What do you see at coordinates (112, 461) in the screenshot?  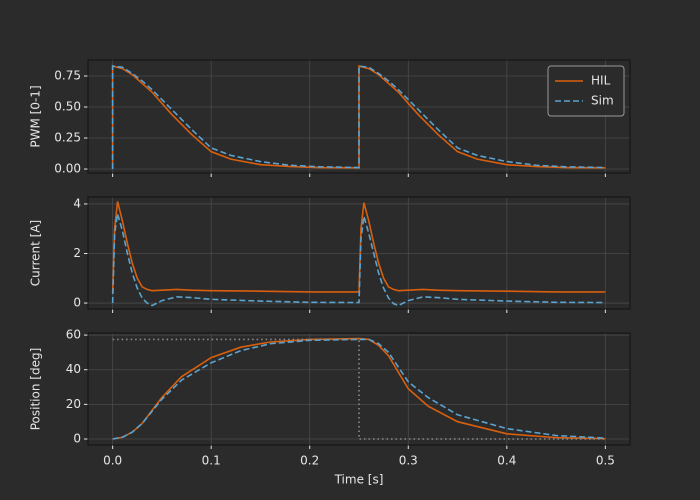 I see `x-tick-label: 0.0` at bounding box center [112, 461].